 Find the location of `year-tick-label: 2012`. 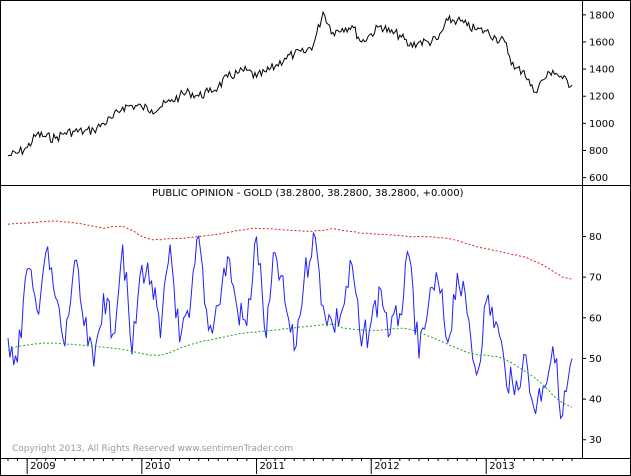

year-tick-label: 2012 is located at coordinates (386, 466).